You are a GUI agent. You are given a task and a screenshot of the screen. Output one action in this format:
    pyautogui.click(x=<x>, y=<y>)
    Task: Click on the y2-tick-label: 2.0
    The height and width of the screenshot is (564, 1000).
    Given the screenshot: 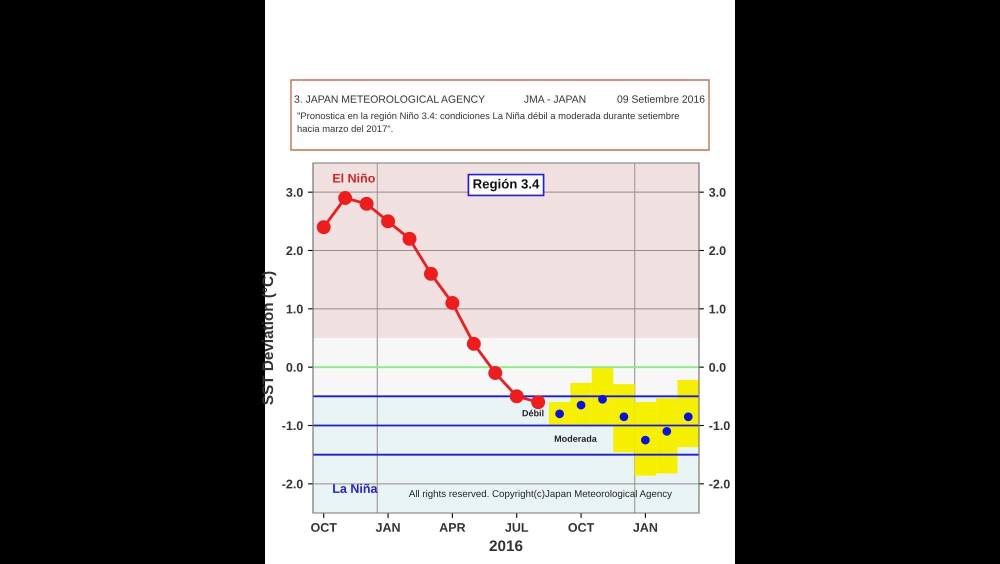 What is the action you would take?
    pyautogui.click(x=717, y=251)
    